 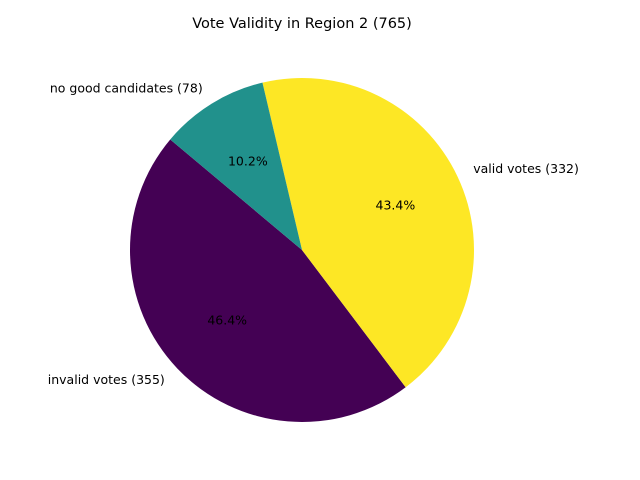 What do you see at coordinates (302, 24) in the screenshot?
I see `chart-title: Vote Validity in Region 2 (765)` at bounding box center [302, 24].